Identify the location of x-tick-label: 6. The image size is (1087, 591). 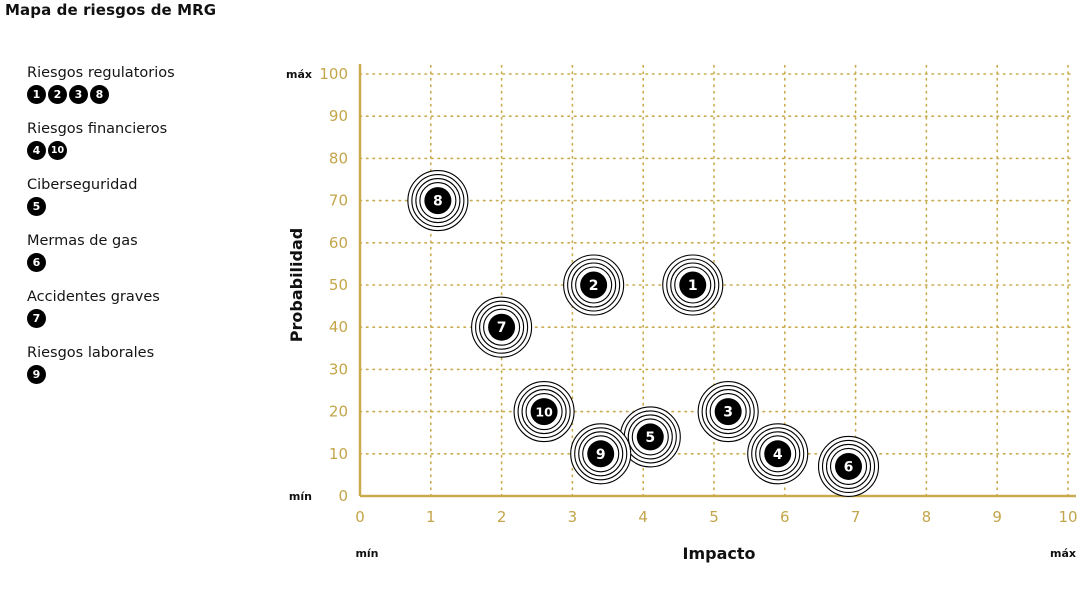
(785, 517).